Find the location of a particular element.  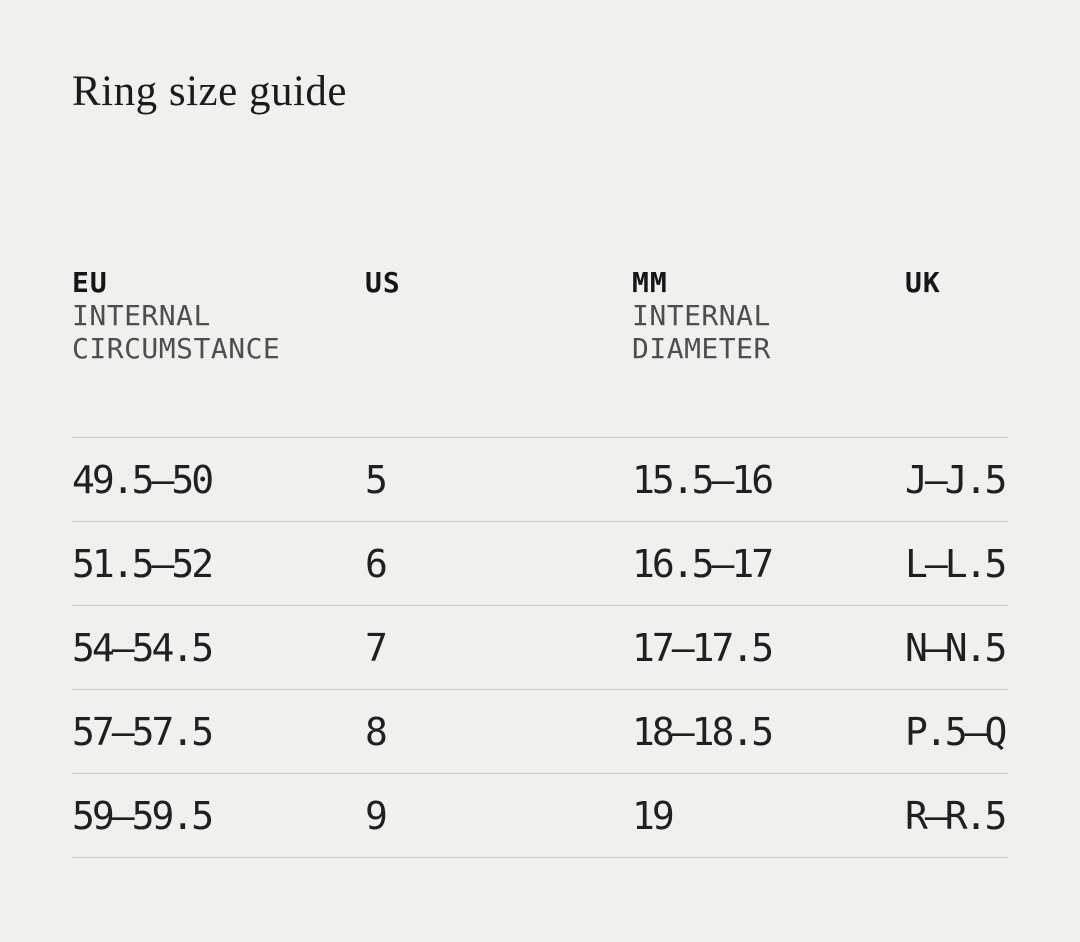

table-row: 57—57.5 8 18—18.5 P.5—Q is located at coordinates (540, 732).